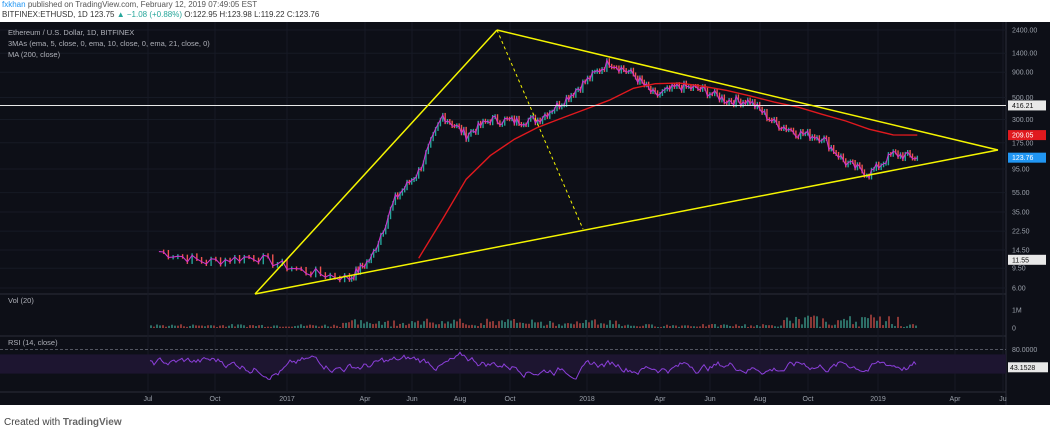  What do you see at coordinates (149, 14) in the screenshot?
I see `ticker-change: ▲ −1.08 (+0.88%)` at bounding box center [149, 14].